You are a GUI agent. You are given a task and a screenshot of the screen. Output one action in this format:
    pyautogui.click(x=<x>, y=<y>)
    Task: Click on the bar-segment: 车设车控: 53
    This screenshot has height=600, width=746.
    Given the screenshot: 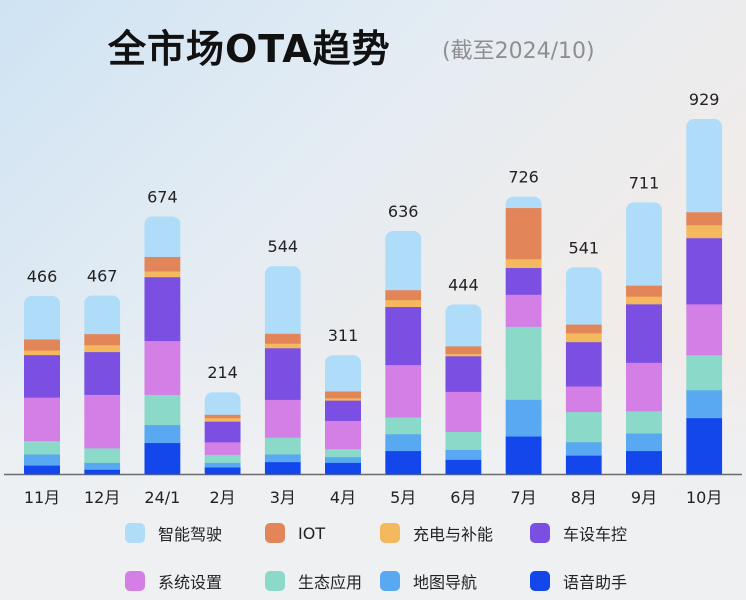 What is the action you would take?
    pyautogui.click(x=343, y=410)
    